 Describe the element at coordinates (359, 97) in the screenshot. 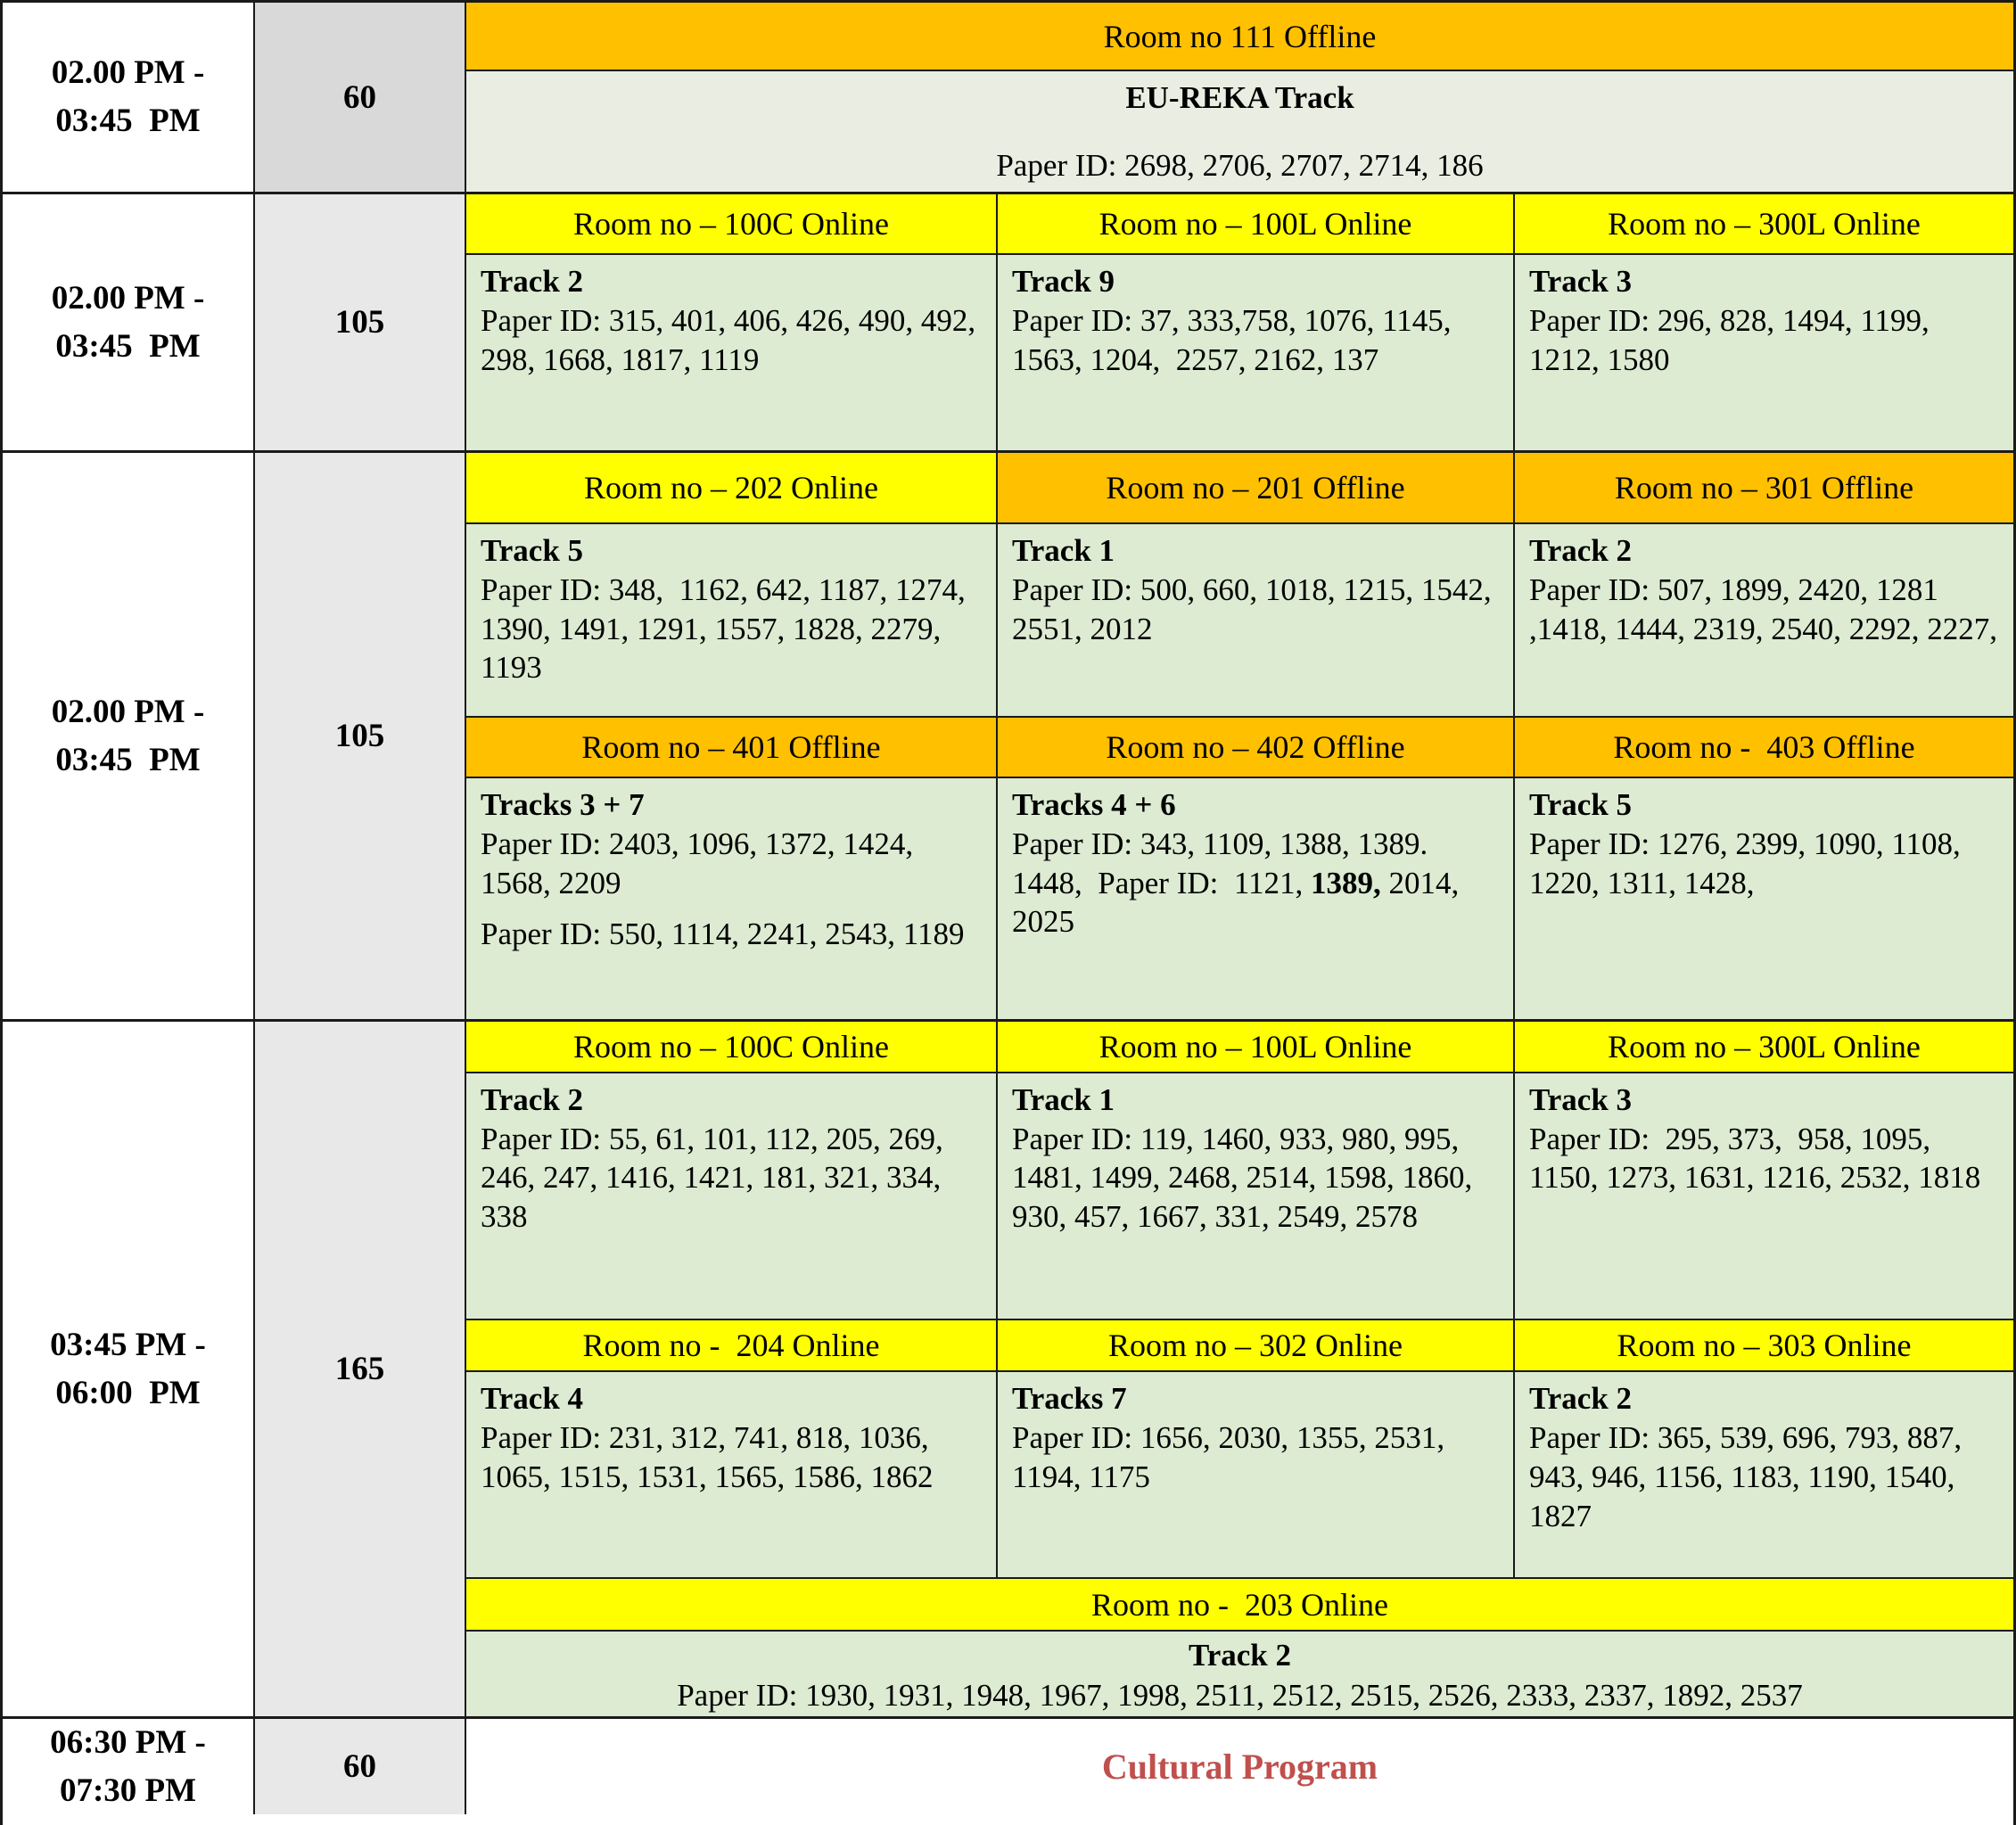

I see `duration-value: 60` at that location.